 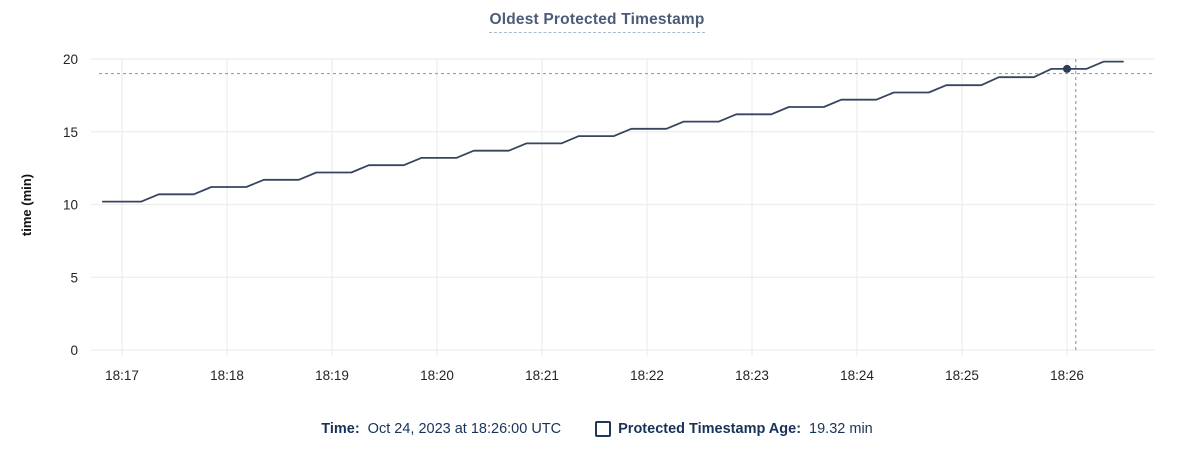 What do you see at coordinates (332, 375) in the screenshot?
I see `x-tick-label: 18:19` at bounding box center [332, 375].